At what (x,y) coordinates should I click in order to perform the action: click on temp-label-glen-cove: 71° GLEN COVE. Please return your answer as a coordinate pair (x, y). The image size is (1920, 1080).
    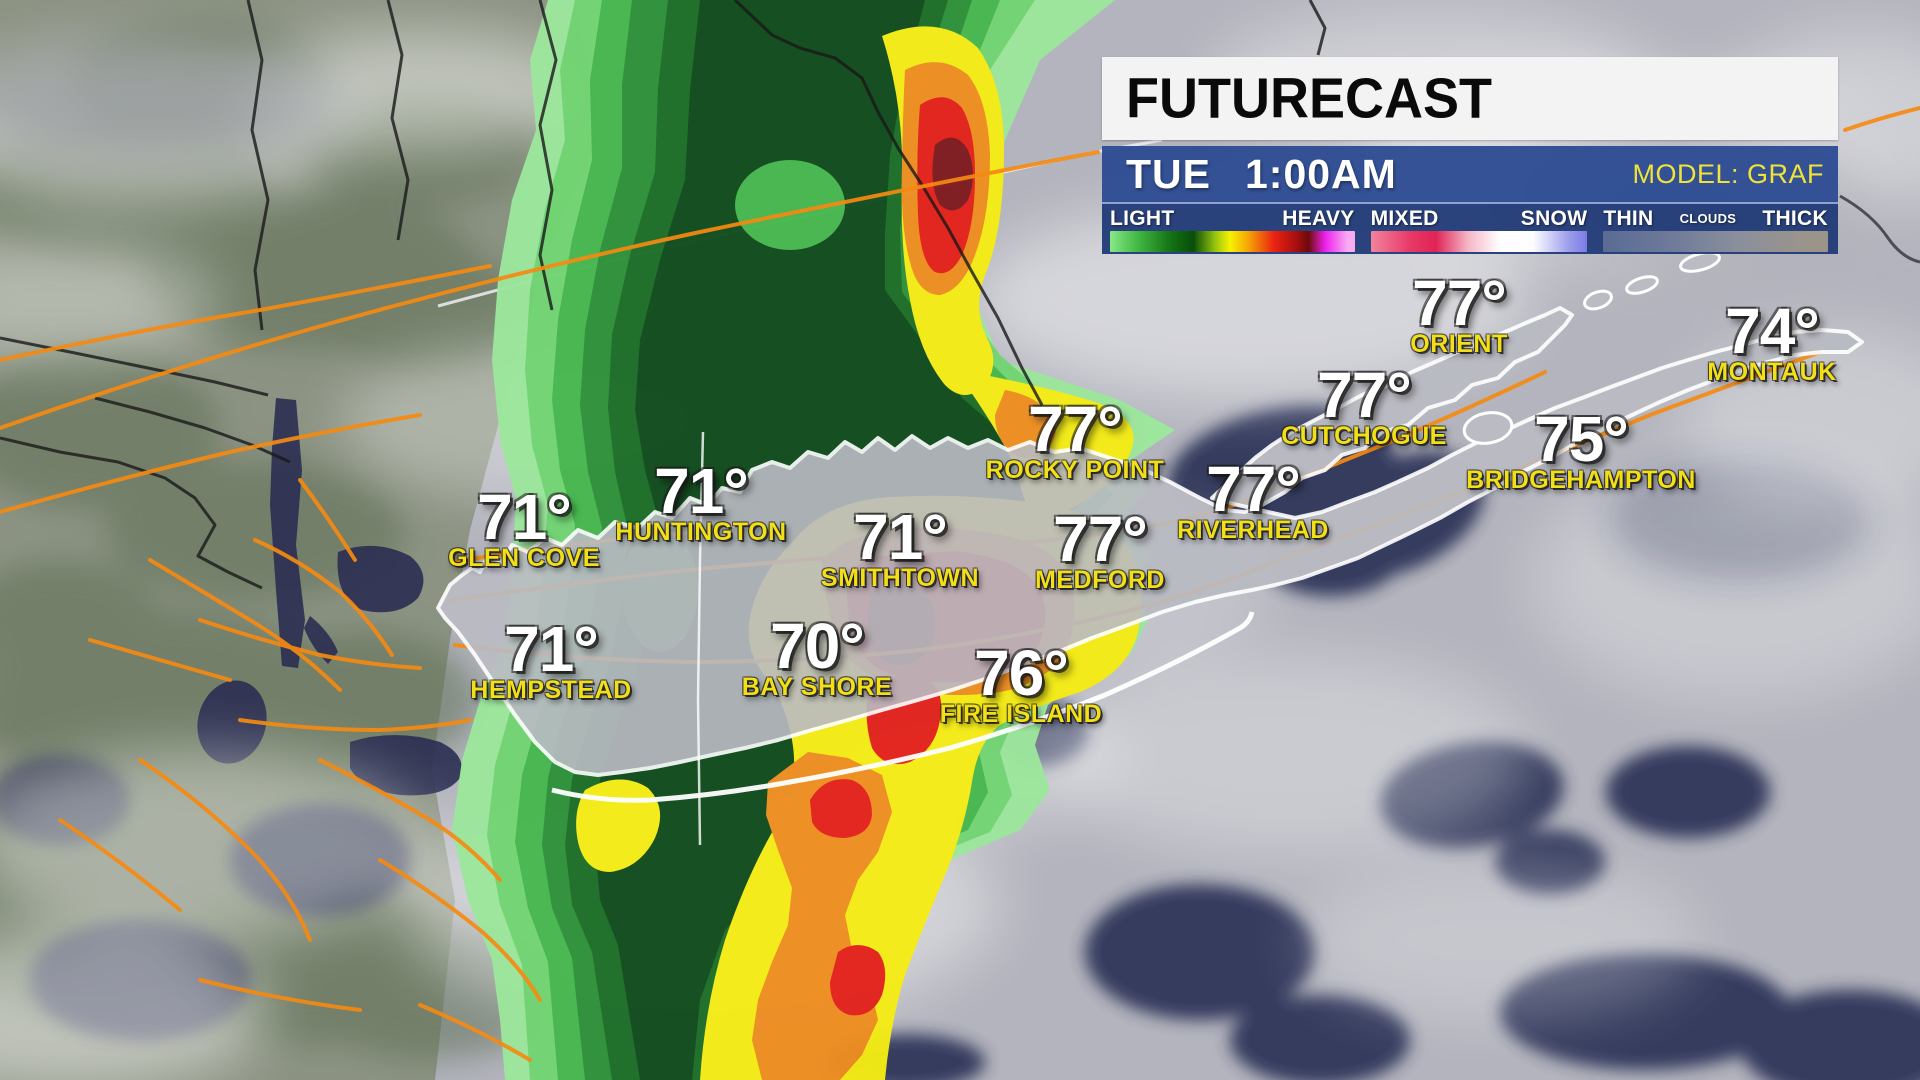
    Looking at the image, I should click on (524, 526).